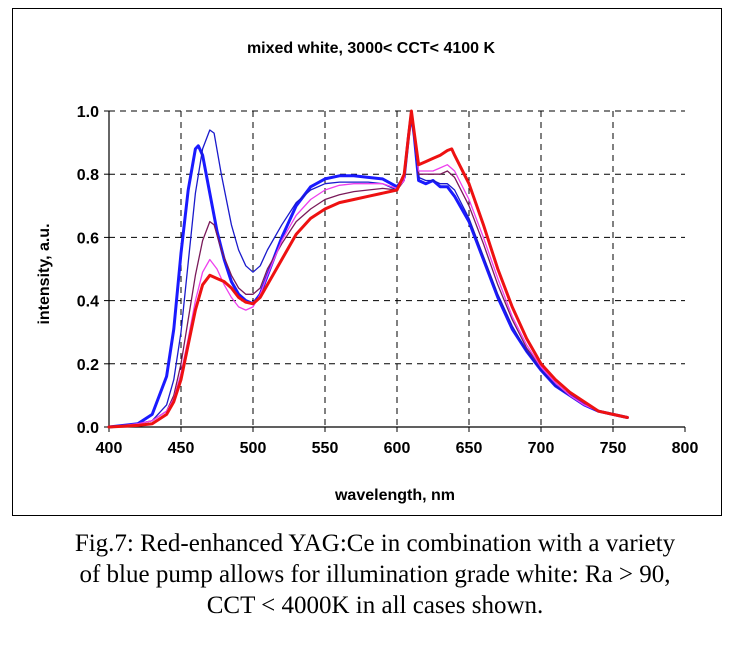  I want to click on x-tick-label: 550, so click(325, 448).